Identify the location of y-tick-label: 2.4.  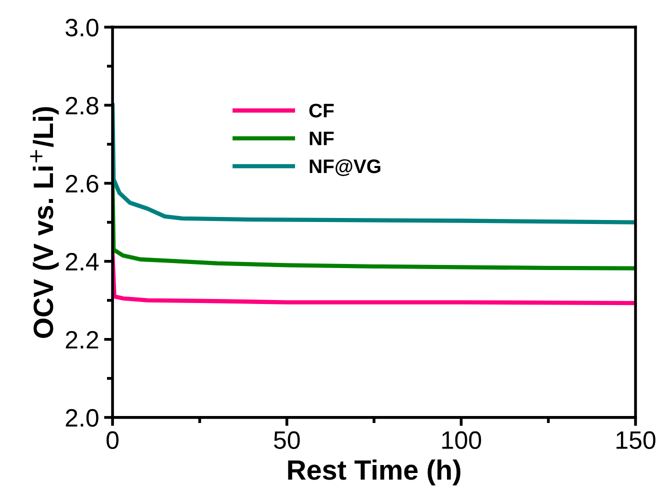
(82, 261).